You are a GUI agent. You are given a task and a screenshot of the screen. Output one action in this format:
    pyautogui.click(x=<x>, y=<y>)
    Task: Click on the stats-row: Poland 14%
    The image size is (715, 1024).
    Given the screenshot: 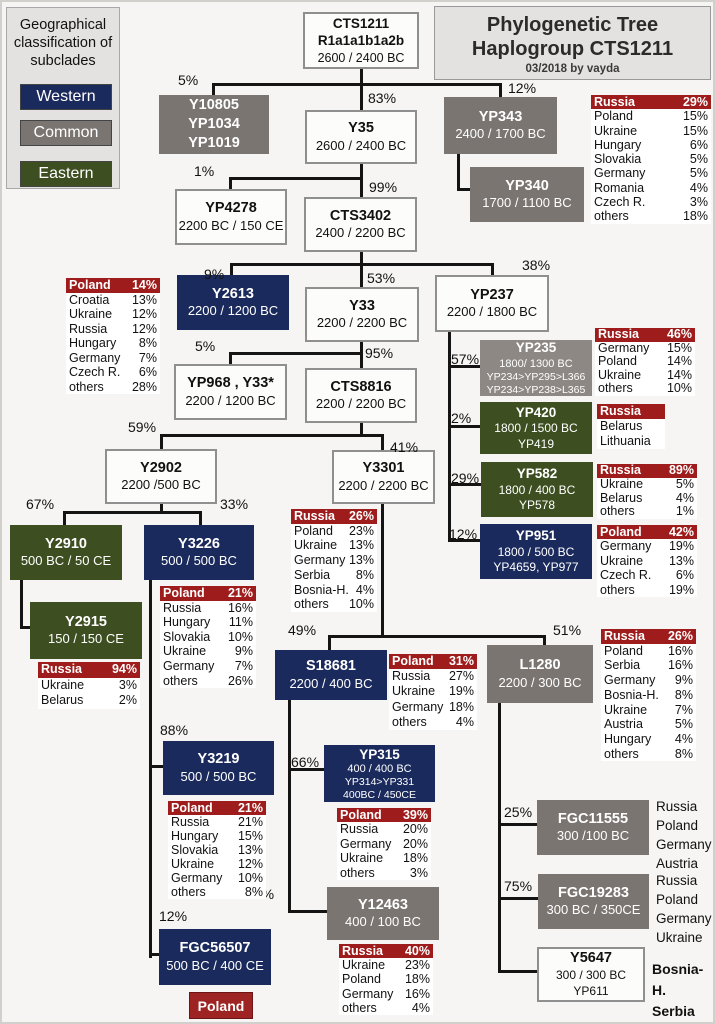 What is the action you would take?
    pyautogui.click(x=645, y=361)
    